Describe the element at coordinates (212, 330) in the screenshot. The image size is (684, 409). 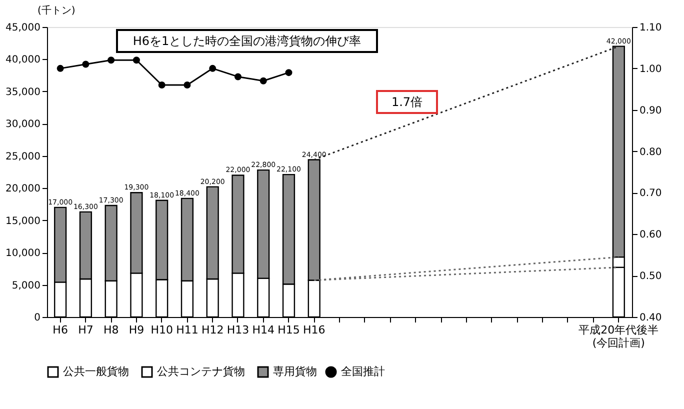
I see `x-tick-label: H12` at that location.